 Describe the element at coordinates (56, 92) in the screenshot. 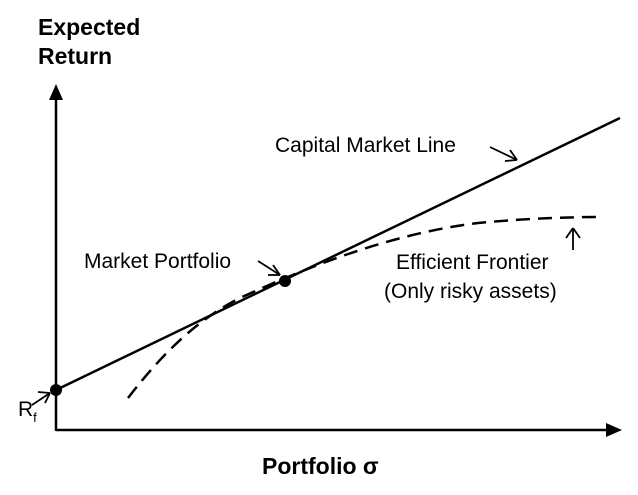

I see `y-axis-arrowhead` at that location.